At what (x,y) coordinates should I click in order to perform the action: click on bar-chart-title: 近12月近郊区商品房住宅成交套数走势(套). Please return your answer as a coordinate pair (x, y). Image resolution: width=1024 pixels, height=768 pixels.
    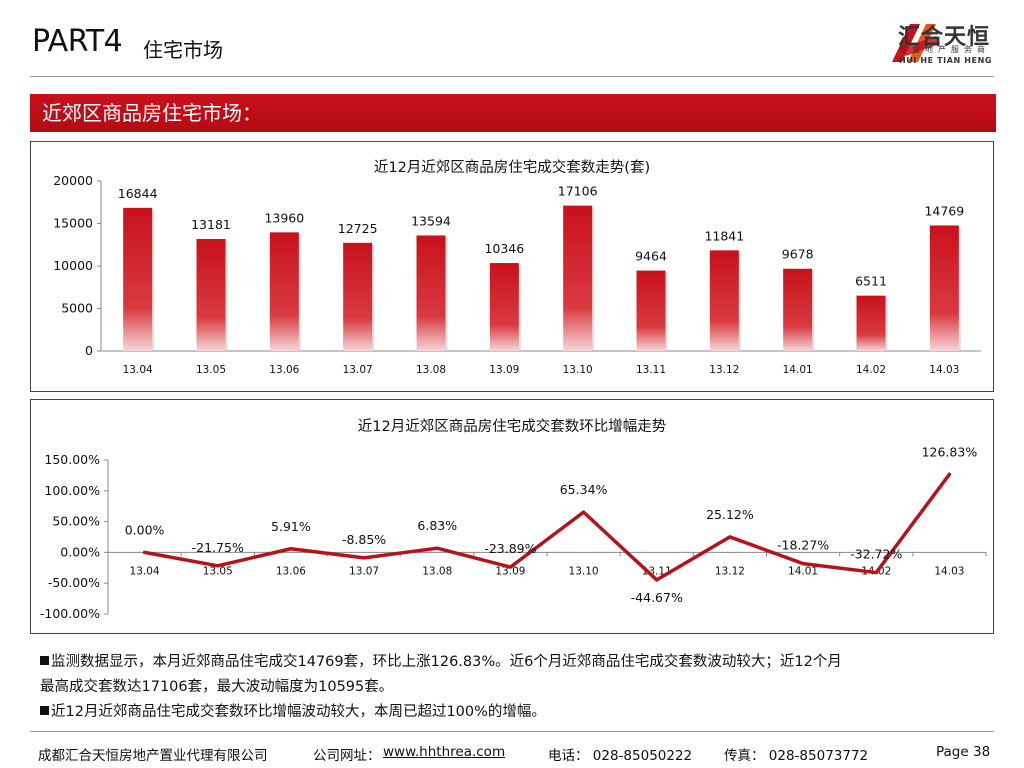
    Looking at the image, I should click on (512, 167).